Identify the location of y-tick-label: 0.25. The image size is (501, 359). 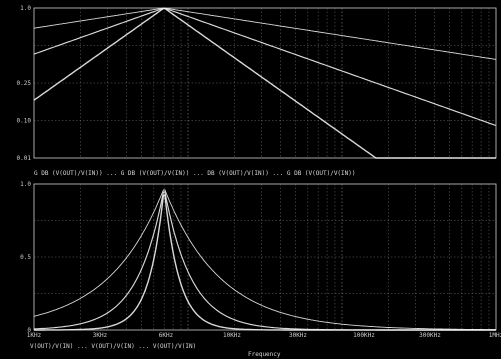
(24, 83).